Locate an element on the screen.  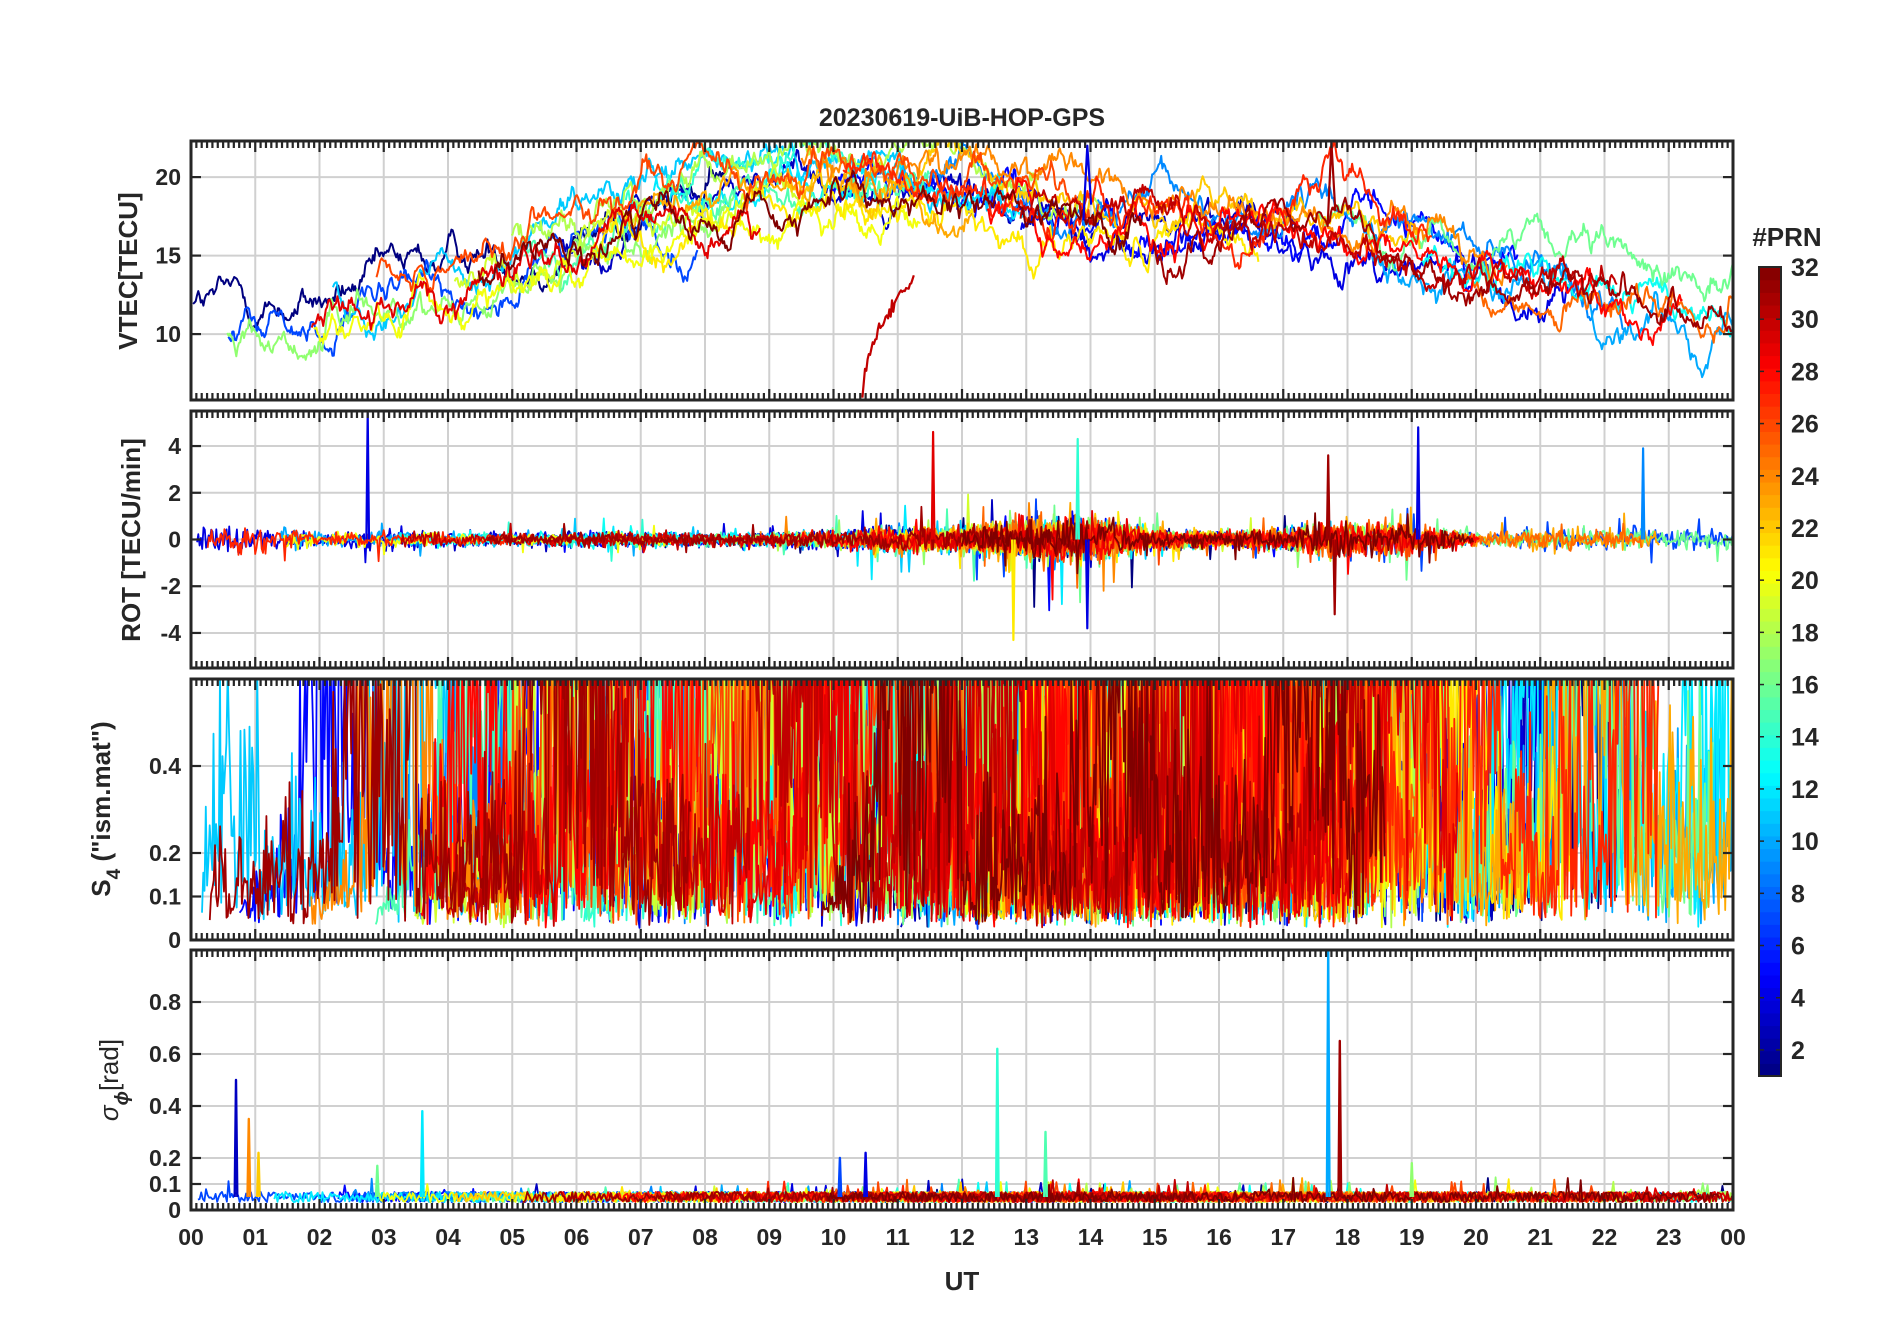
y-tick-label: 10 is located at coordinates (168, 334).